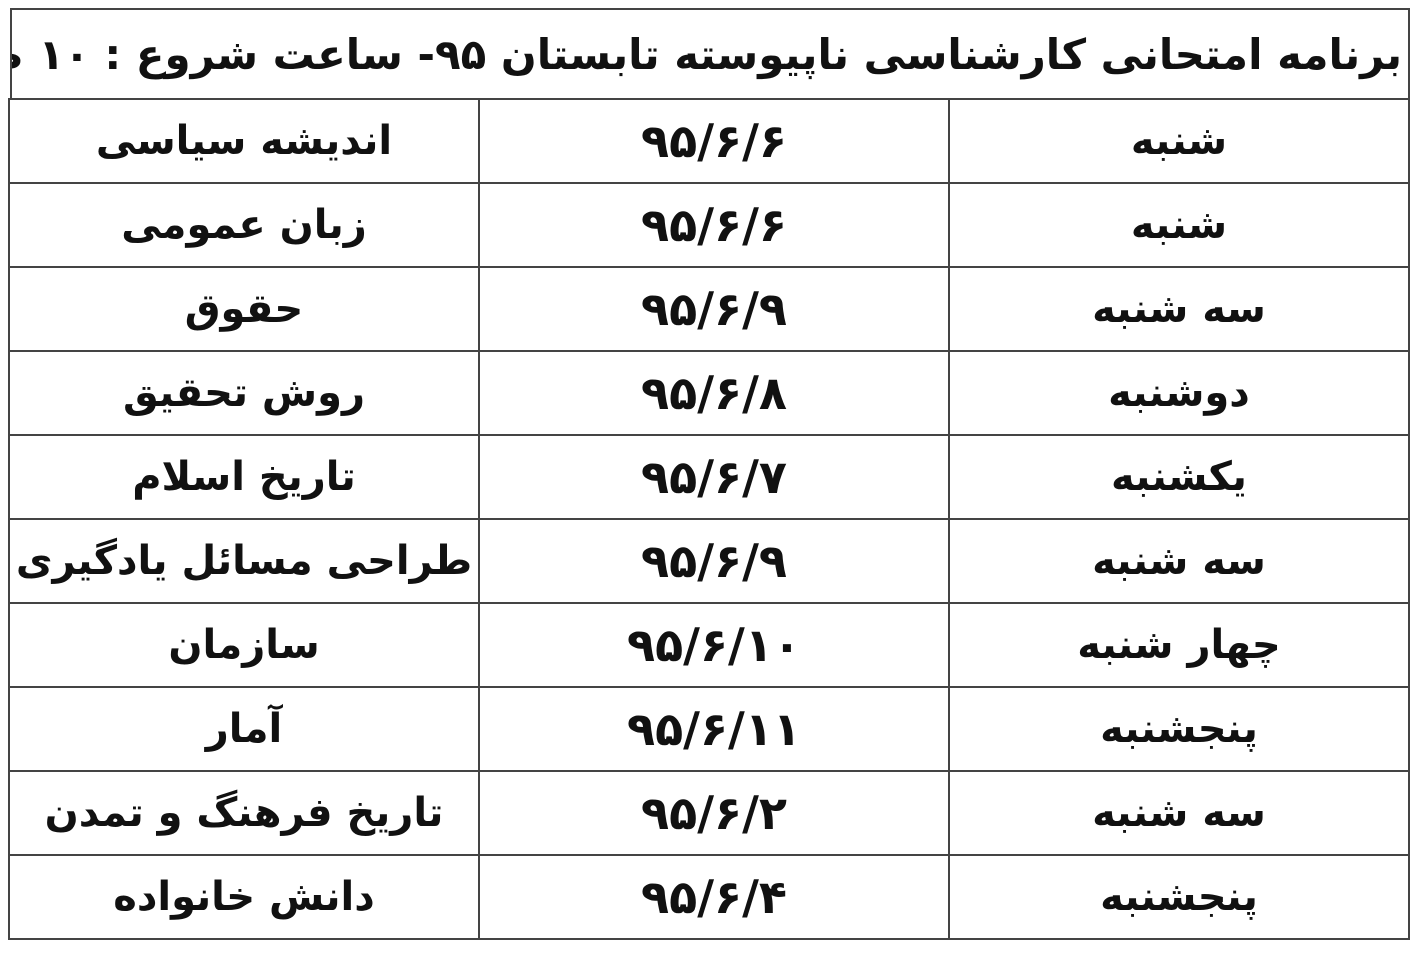 Image resolution: width=1422 pixels, height=968 pixels. Describe the element at coordinates (1179, 645) in the screenshot. I see `day-cell: چهار شنبه` at that location.